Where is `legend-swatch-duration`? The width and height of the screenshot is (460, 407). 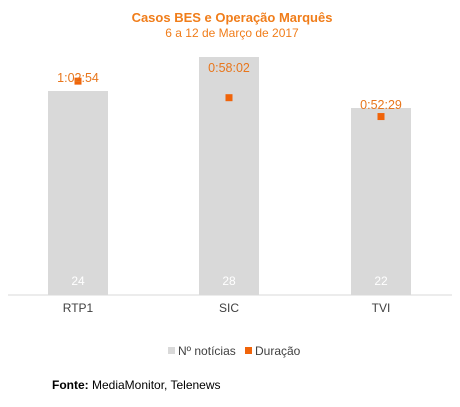
legend-swatch-duration is located at coordinates (248, 350).